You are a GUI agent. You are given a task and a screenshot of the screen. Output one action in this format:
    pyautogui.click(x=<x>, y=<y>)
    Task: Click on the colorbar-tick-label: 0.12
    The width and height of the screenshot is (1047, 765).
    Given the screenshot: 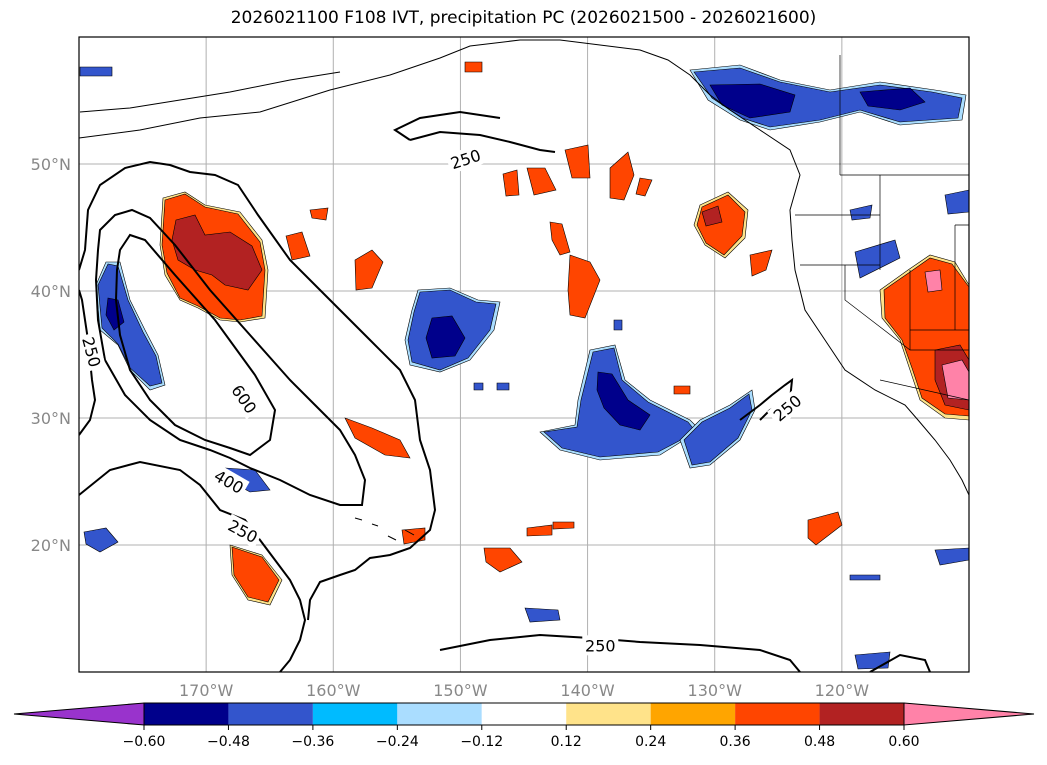 What is the action you would take?
    pyautogui.click(x=566, y=742)
    